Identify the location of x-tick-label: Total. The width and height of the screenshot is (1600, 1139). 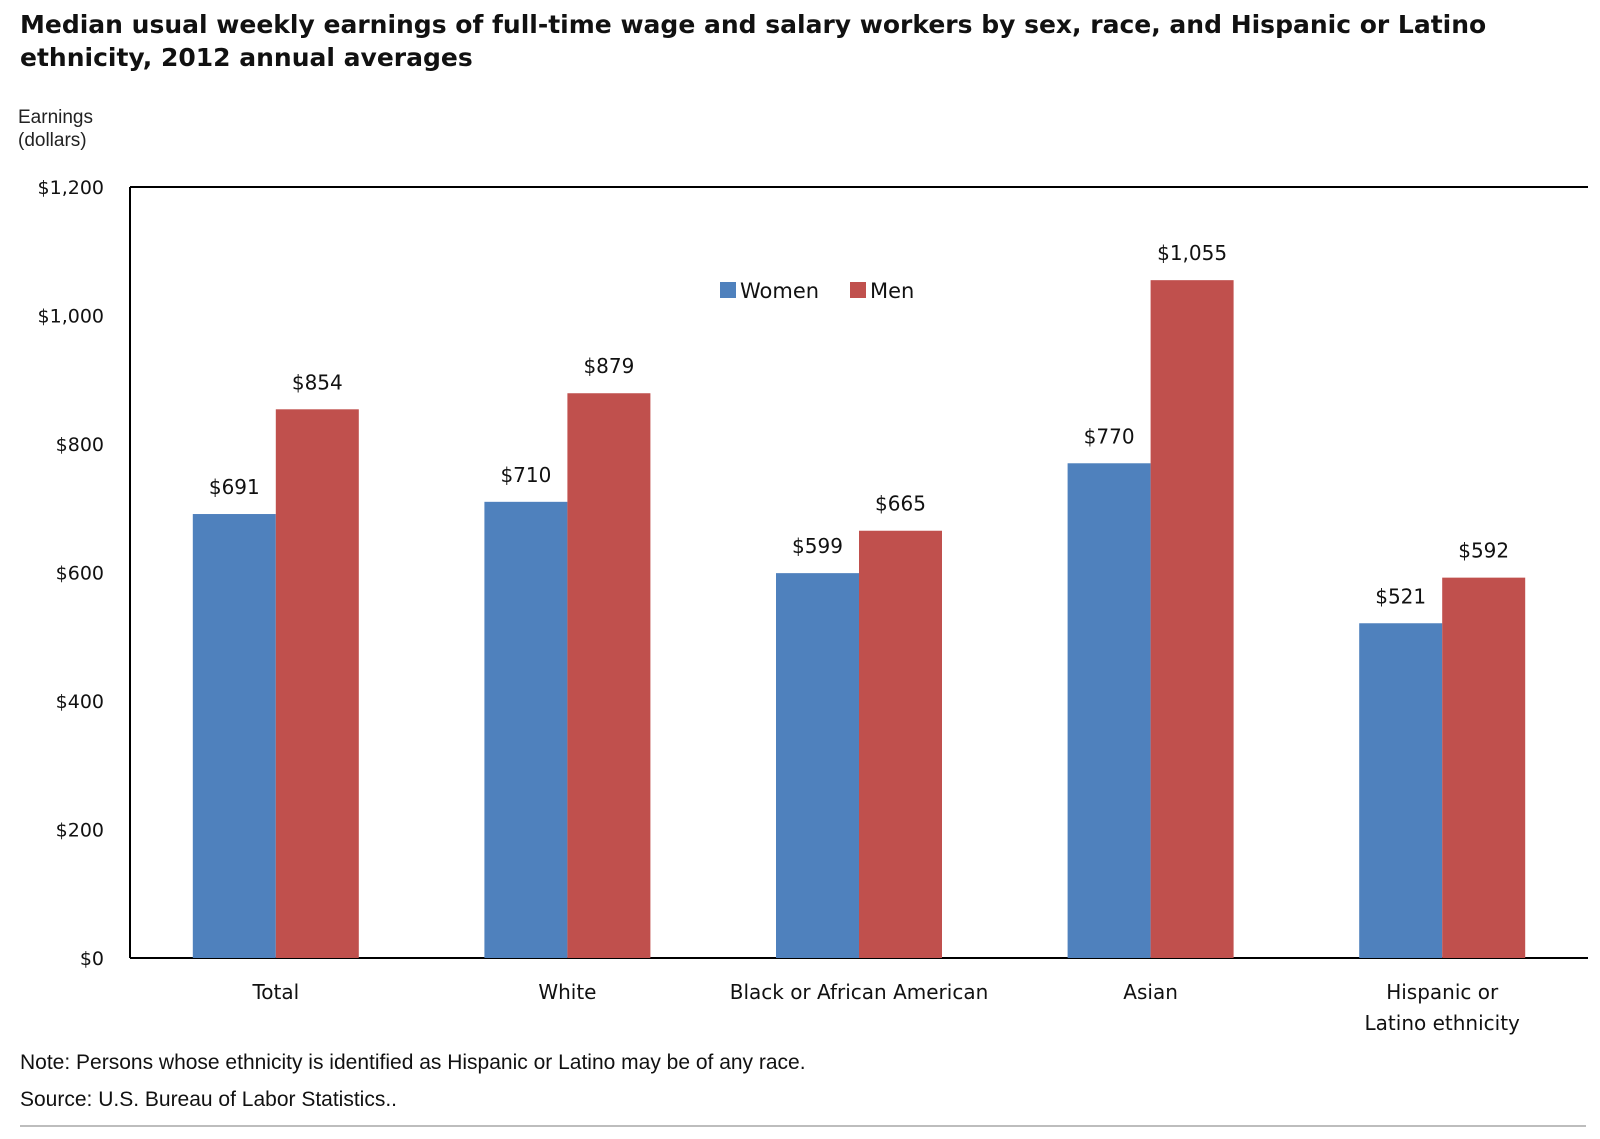
(275, 992).